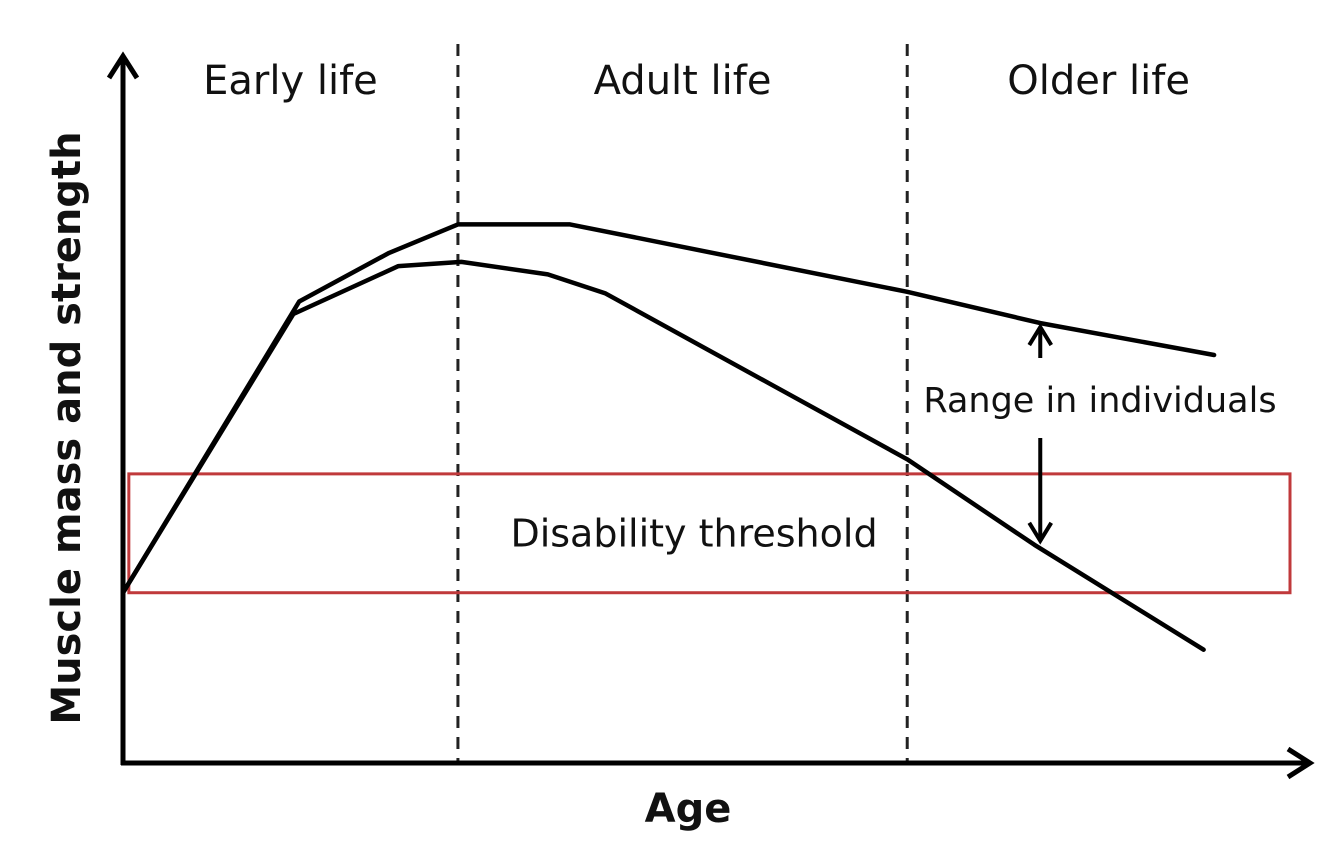 The image size is (1334, 849). Describe the element at coordinates (1099, 401) in the screenshot. I see `range-label: Range in individuals` at that location.